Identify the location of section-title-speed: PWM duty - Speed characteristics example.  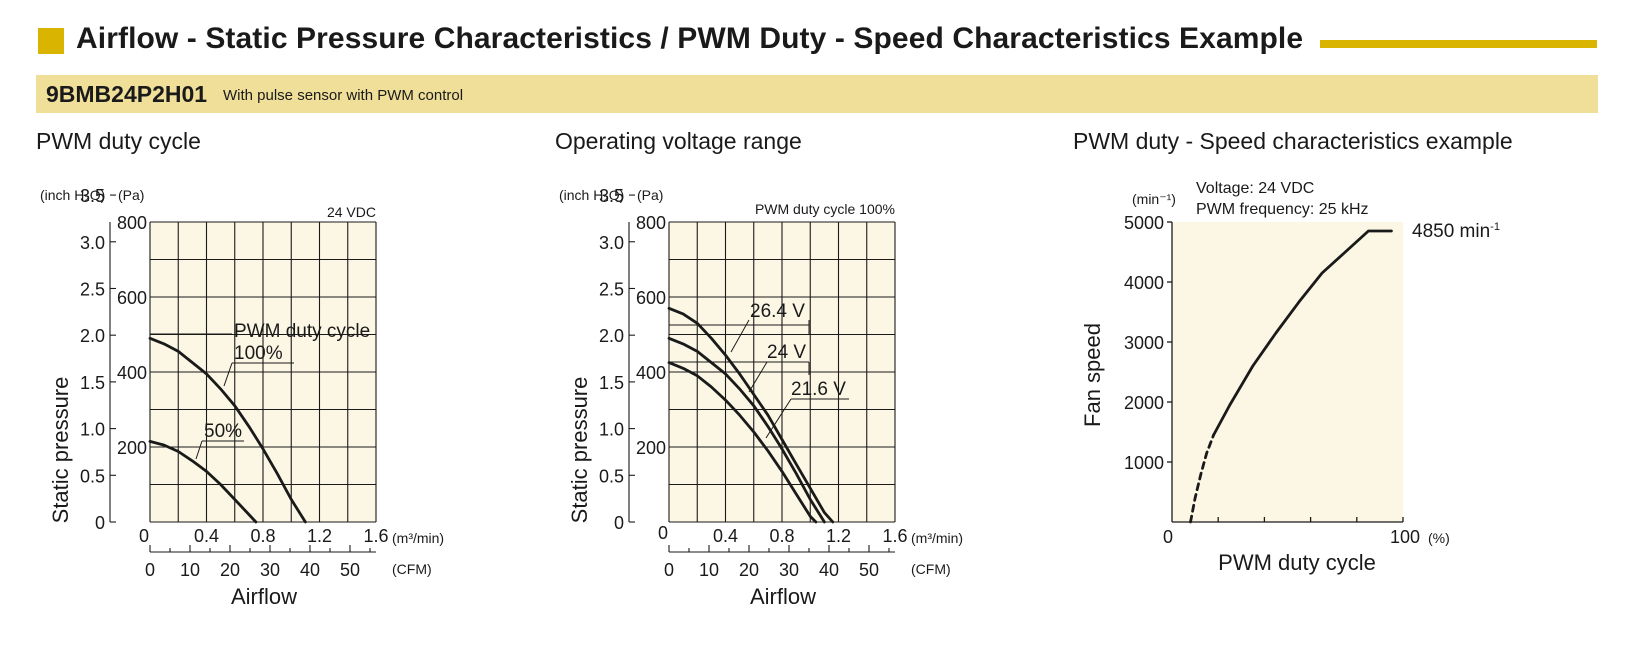
(1293, 141).